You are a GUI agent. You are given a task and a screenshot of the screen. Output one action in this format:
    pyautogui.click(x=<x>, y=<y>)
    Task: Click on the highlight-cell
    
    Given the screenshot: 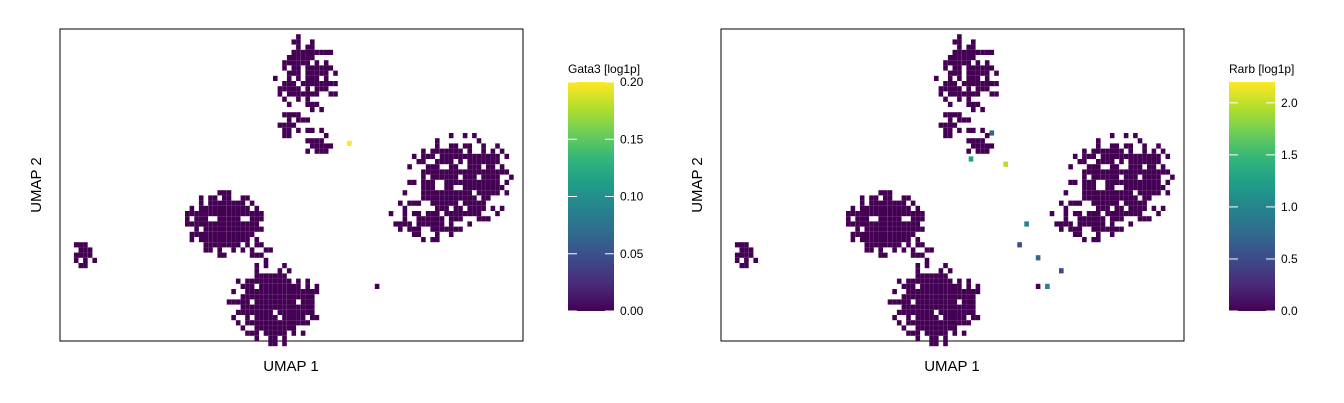 What is the action you would take?
    pyautogui.click(x=1038, y=258)
    